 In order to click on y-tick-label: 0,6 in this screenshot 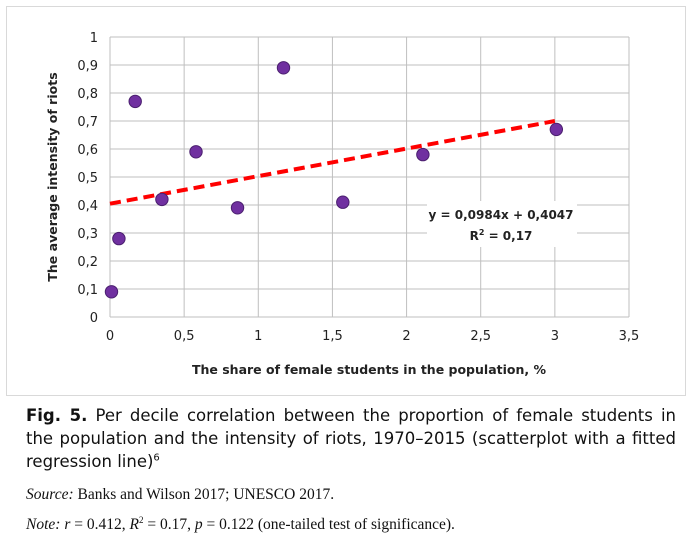, I will do `click(87, 150)`.